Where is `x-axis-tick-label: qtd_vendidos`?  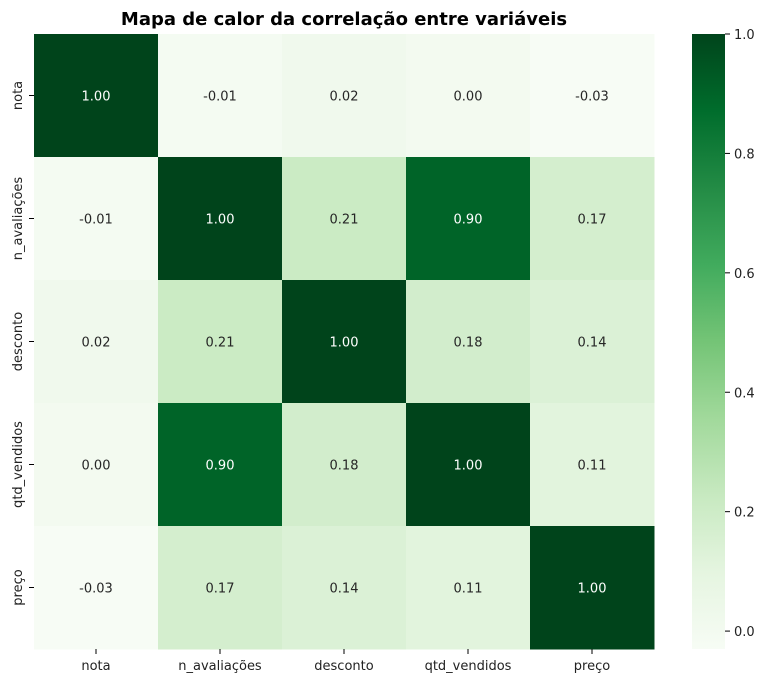 x-axis-tick-label: qtd_vendidos is located at coordinates (468, 666).